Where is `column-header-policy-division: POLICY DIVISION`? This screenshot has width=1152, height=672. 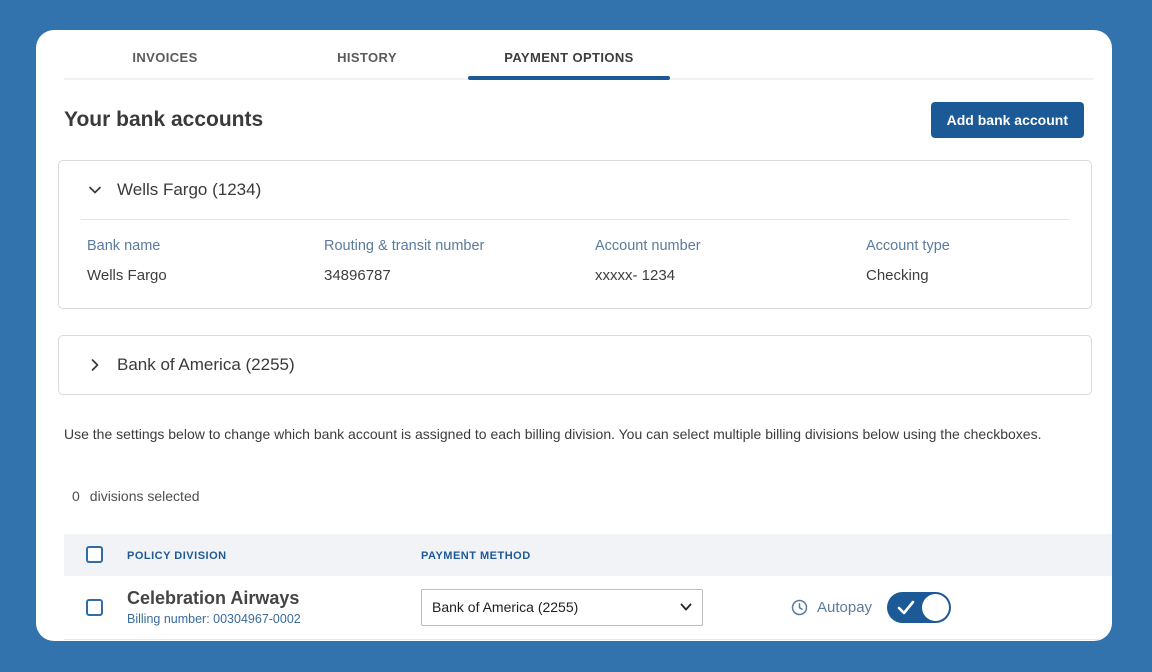 column-header-policy-division: POLICY DIVISION is located at coordinates (177, 555).